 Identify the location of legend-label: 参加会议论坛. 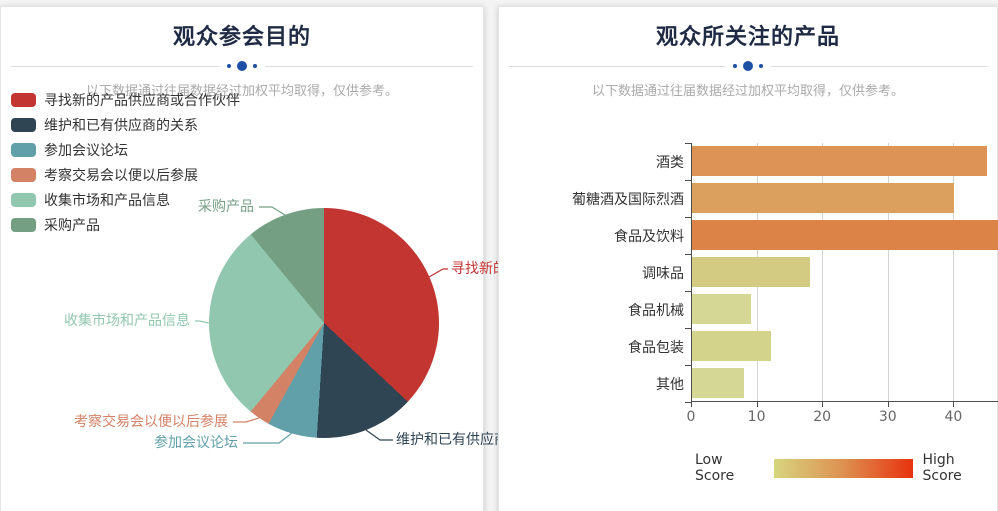
(86, 150).